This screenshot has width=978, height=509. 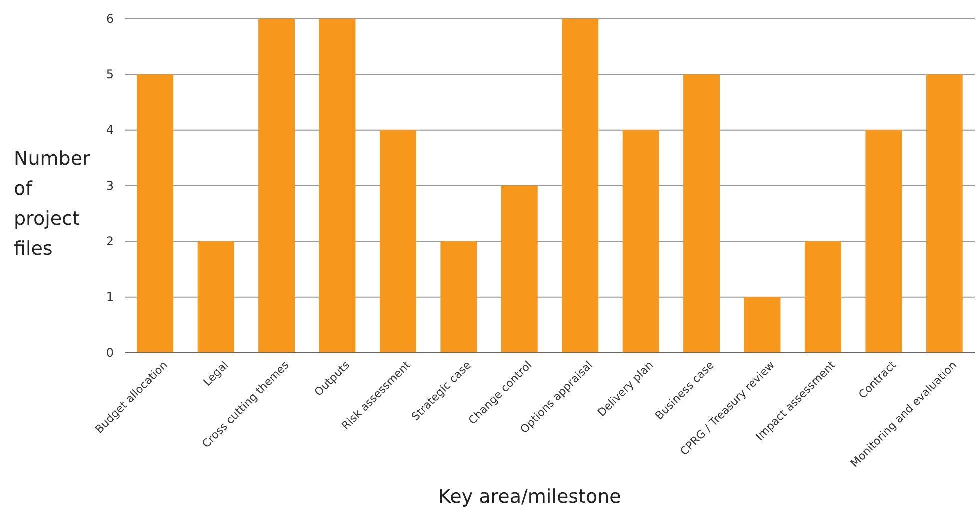 I want to click on x-axis-title: Key area/milestone, so click(x=530, y=497).